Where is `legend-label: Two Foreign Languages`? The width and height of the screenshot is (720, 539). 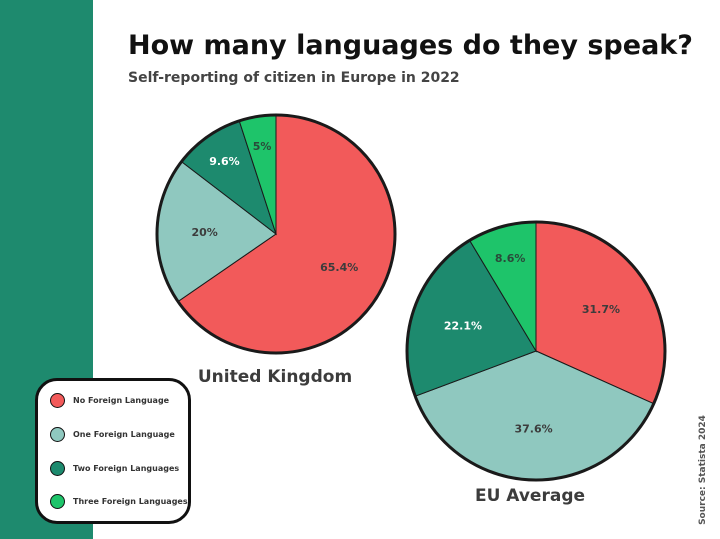 legend-label: Two Foreign Languages is located at coordinates (126, 468).